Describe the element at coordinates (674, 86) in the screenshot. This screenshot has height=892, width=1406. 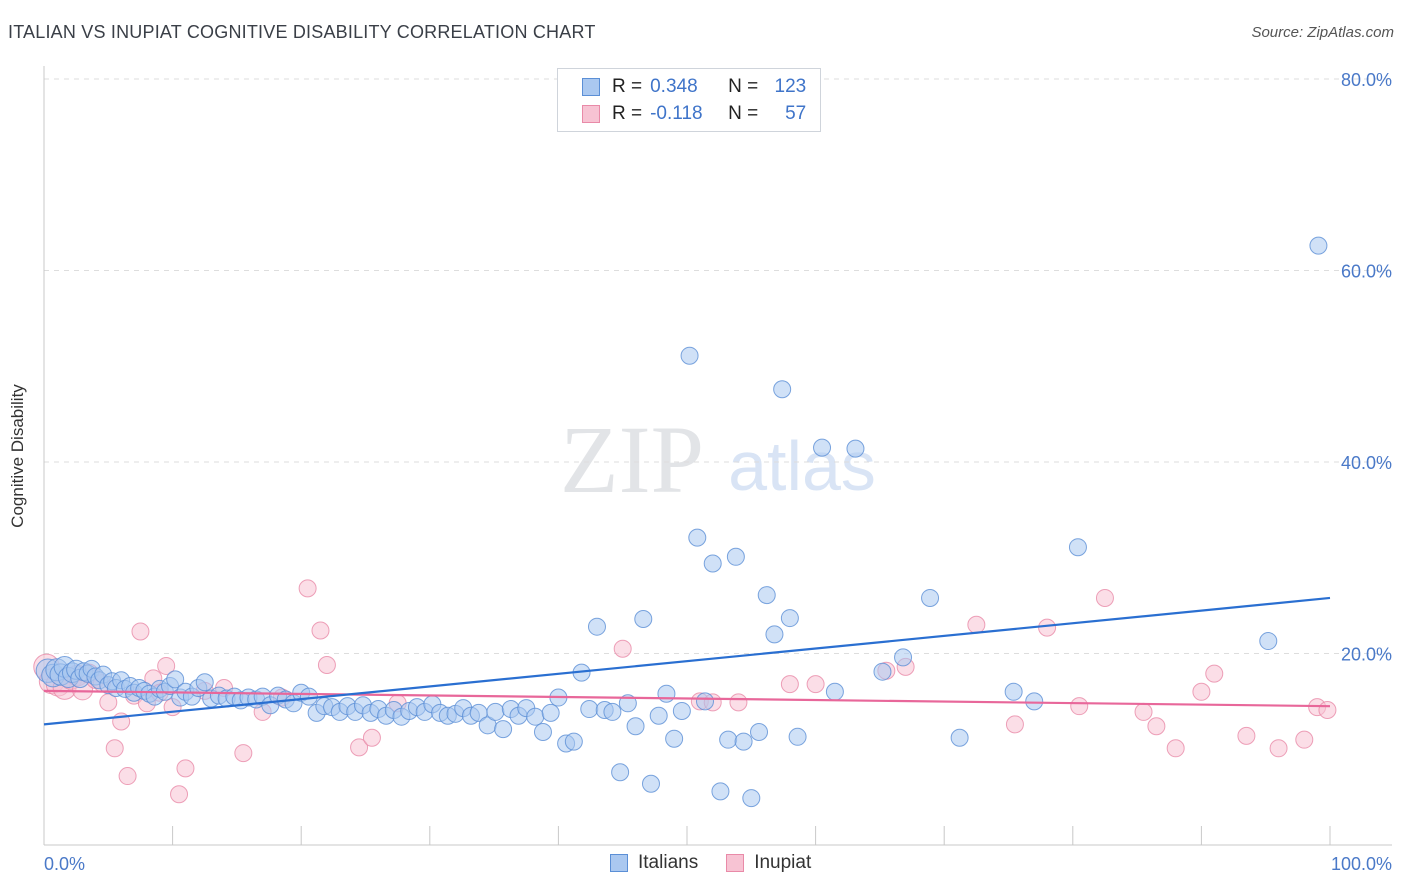
I see `italian-r-value: 0.348` at that location.